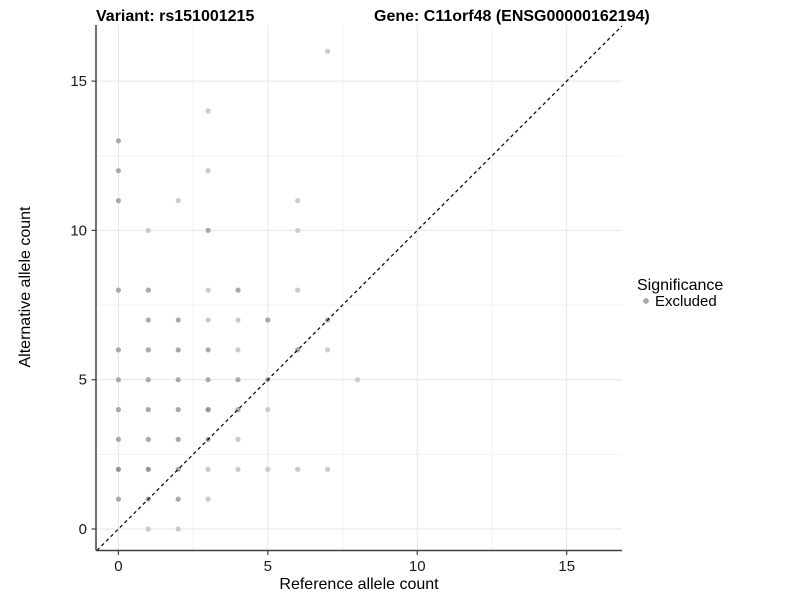 The image size is (800, 600). I want to click on legend-title: Significance, so click(680, 285).